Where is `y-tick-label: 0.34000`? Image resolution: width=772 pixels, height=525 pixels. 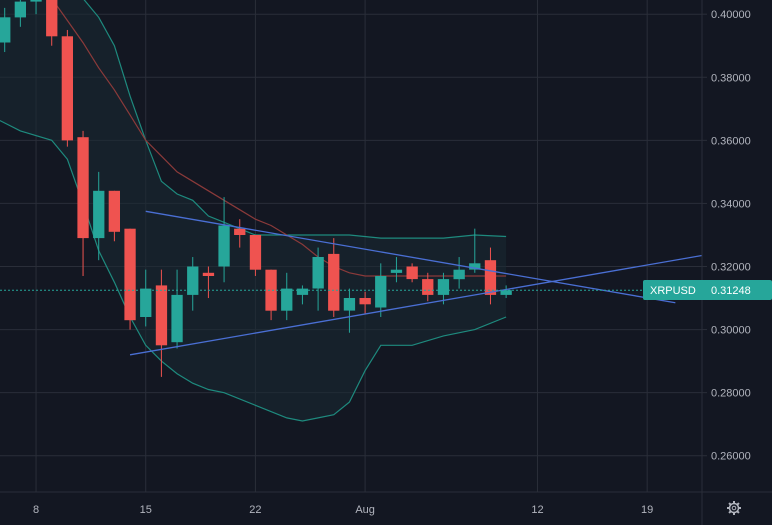
y-tick-label: 0.34000 is located at coordinates (731, 204).